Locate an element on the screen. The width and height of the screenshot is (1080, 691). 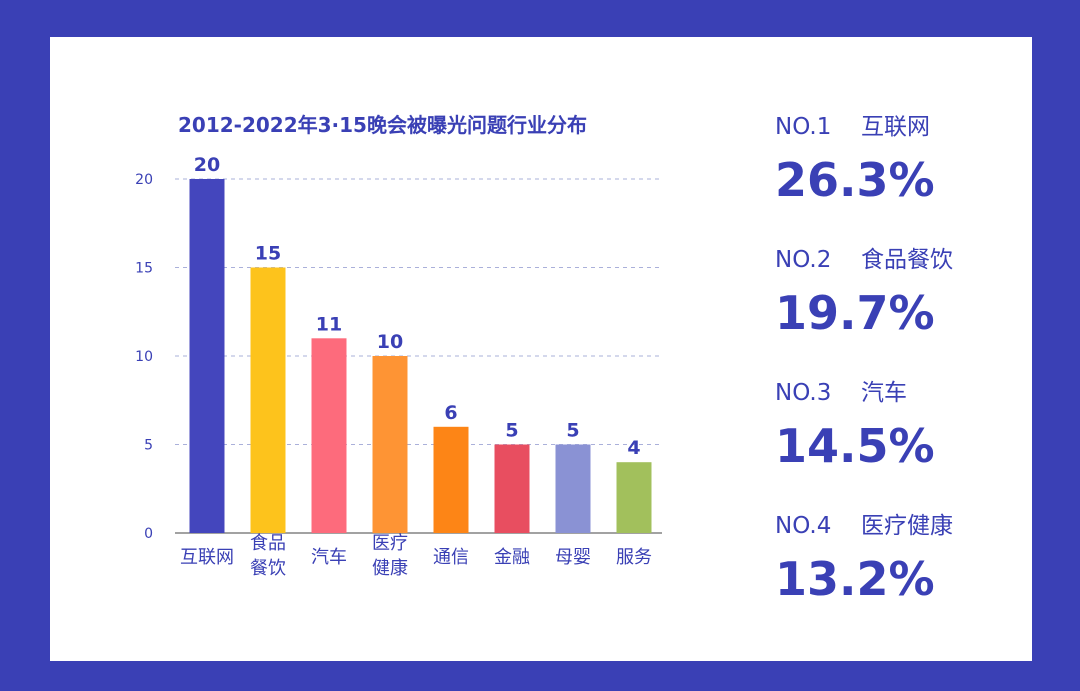
chart-title: 2012-2022年3·15晚会被曝光问题行业分布 is located at coordinates (382, 125).